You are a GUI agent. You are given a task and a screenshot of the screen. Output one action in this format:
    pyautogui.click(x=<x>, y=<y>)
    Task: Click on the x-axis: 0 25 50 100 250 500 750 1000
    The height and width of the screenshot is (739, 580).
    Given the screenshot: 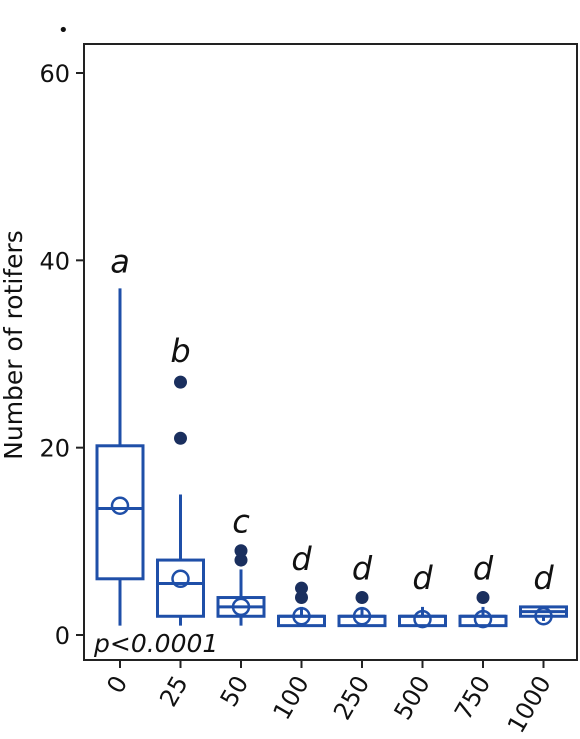 What is the action you would take?
    pyautogui.click(x=329, y=699)
    